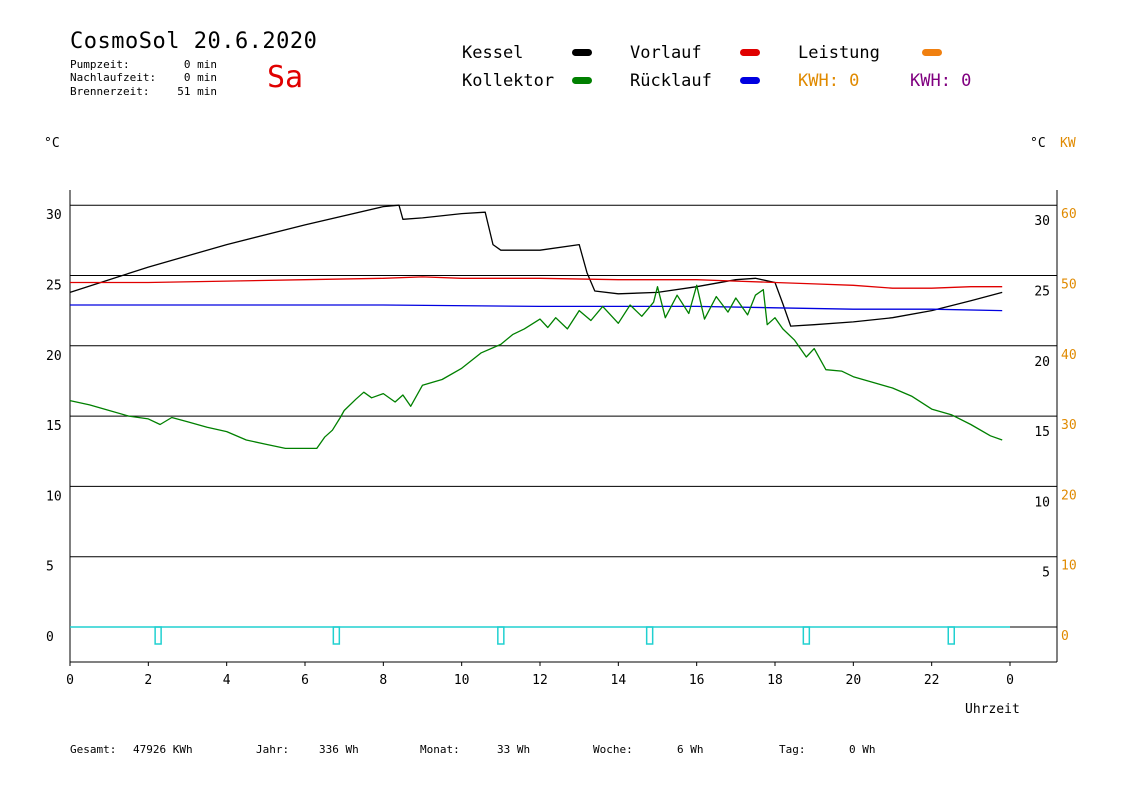 Image resolution: width=1148 pixels, height=812 pixels. I want to click on legend-kwh-leistung: KWH: 0, so click(829, 81).